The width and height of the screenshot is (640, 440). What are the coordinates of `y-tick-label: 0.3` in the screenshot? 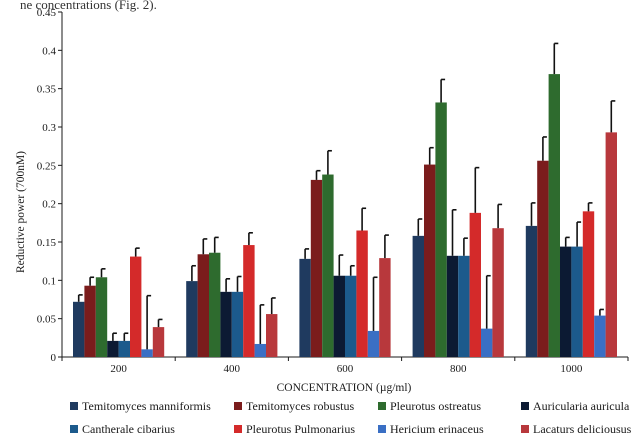 It's located at (49, 128).